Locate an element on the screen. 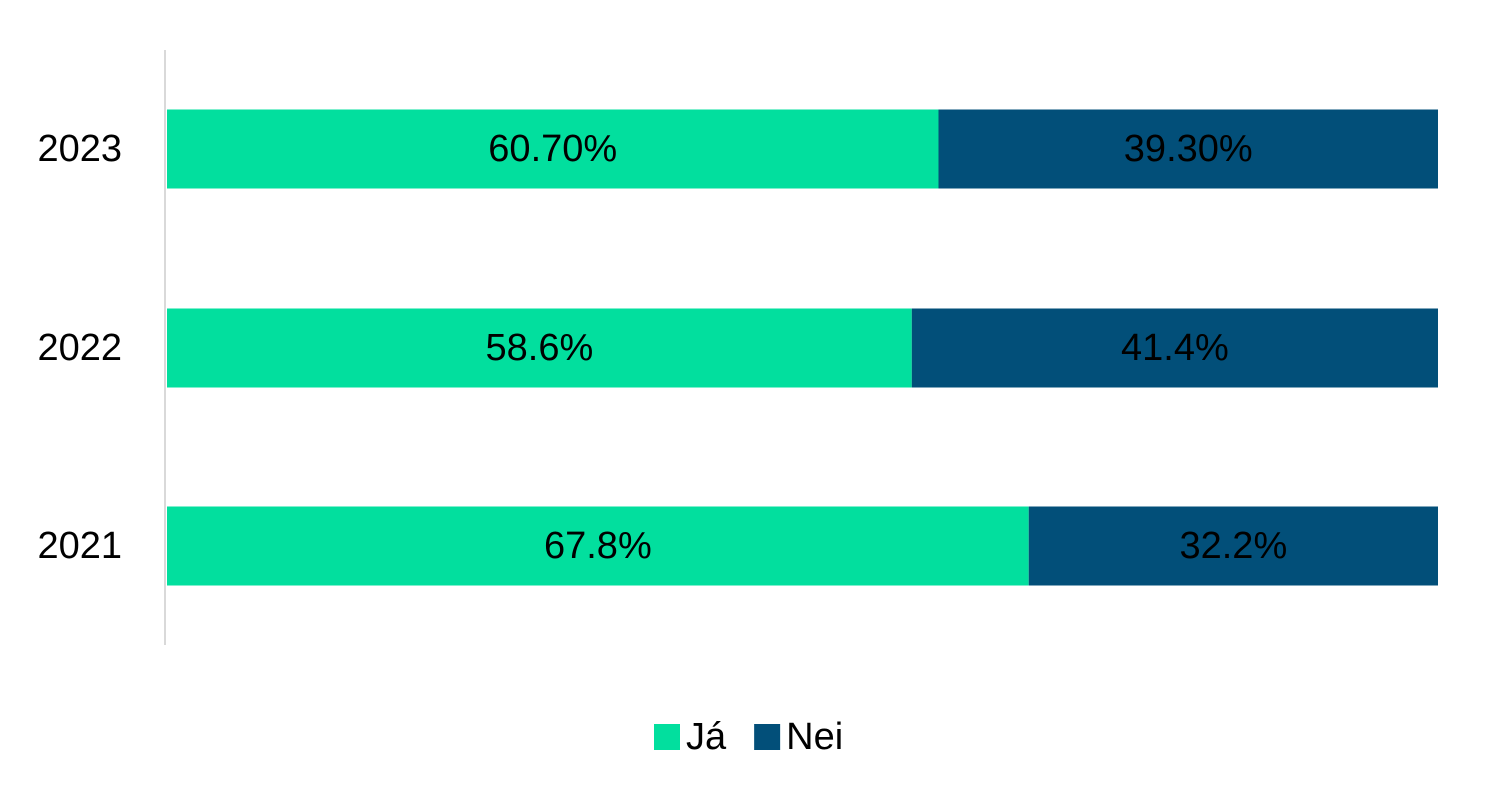 The width and height of the screenshot is (1488, 811). bar-j-2022 is located at coordinates (539, 348).